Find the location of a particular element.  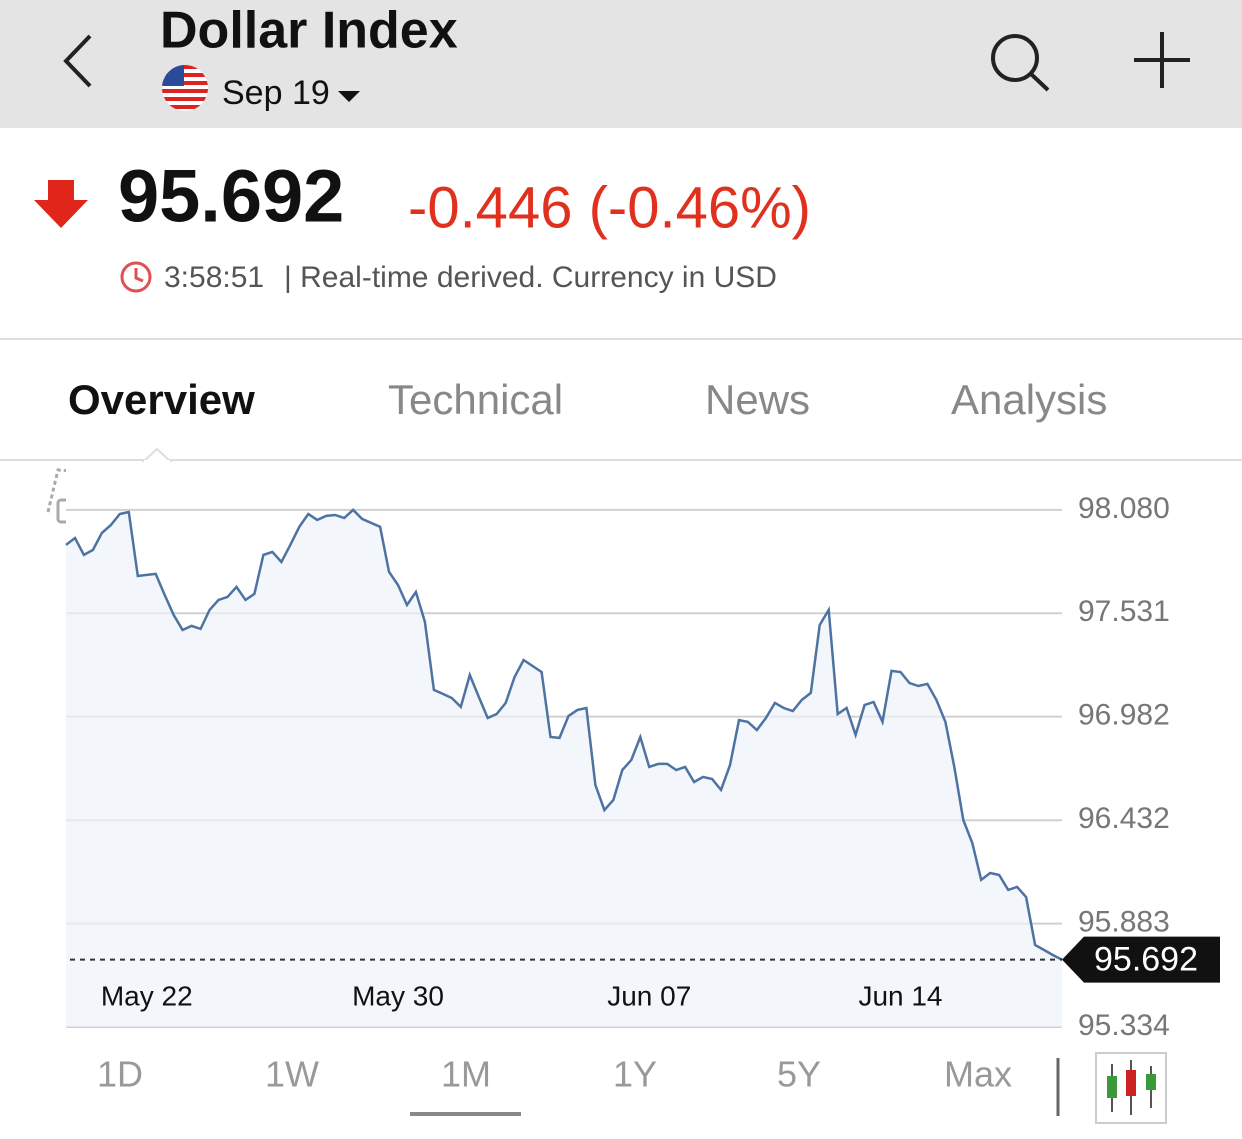

flag-icon is located at coordinates (185, 88).